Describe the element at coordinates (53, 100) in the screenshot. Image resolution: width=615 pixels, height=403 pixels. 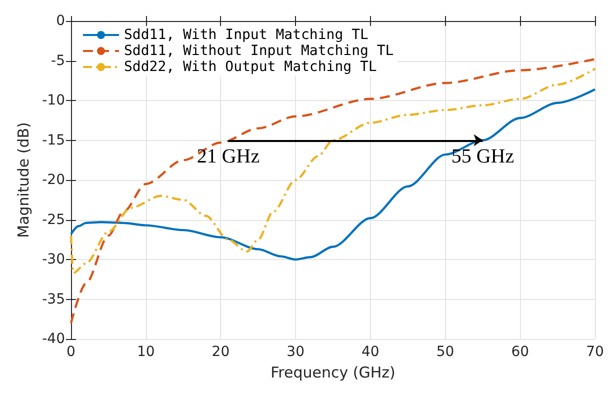
I see `y-tick-label: -10` at that location.